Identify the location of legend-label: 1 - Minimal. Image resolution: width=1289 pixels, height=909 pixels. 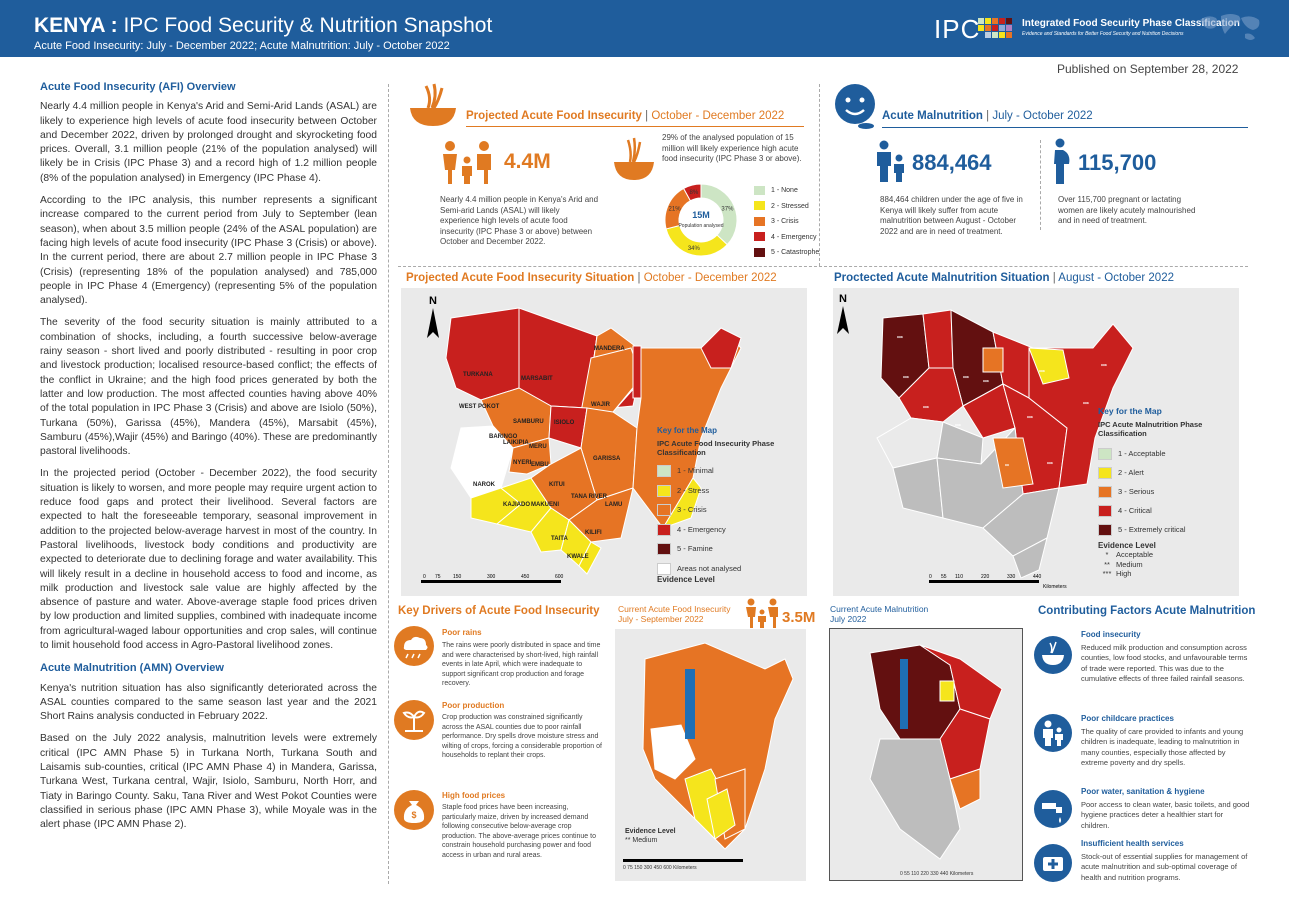
(695, 470).